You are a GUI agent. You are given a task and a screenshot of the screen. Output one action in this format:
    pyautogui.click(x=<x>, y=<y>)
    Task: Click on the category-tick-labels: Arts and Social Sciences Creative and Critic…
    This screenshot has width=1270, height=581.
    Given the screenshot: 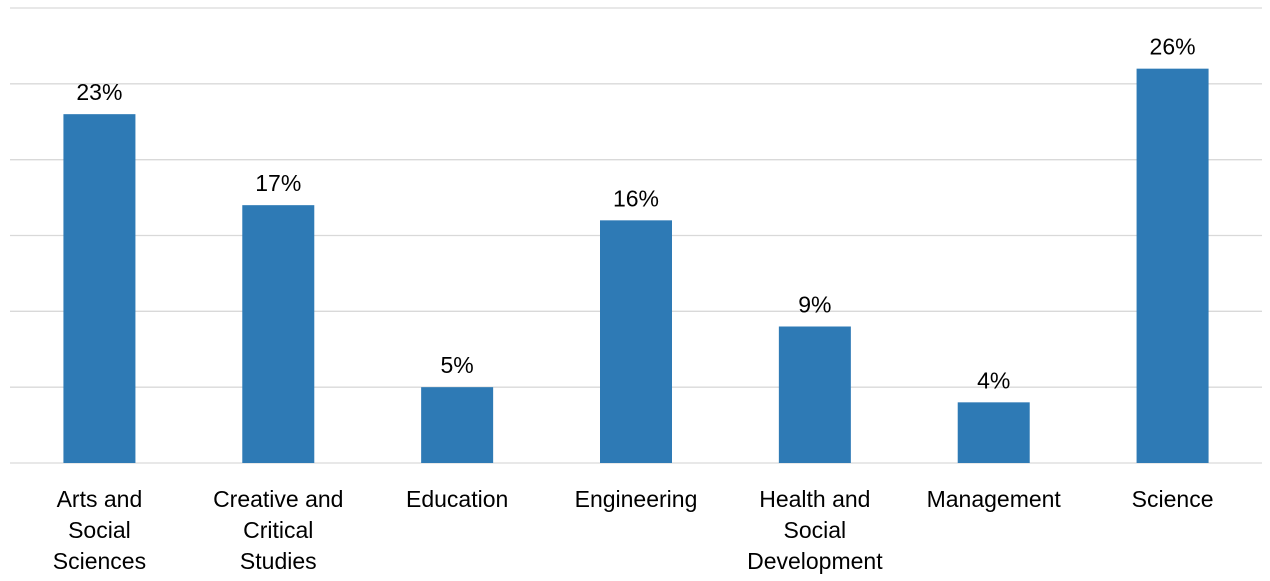 What is the action you would take?
    pyautogui.click(x=633, y=530)
    